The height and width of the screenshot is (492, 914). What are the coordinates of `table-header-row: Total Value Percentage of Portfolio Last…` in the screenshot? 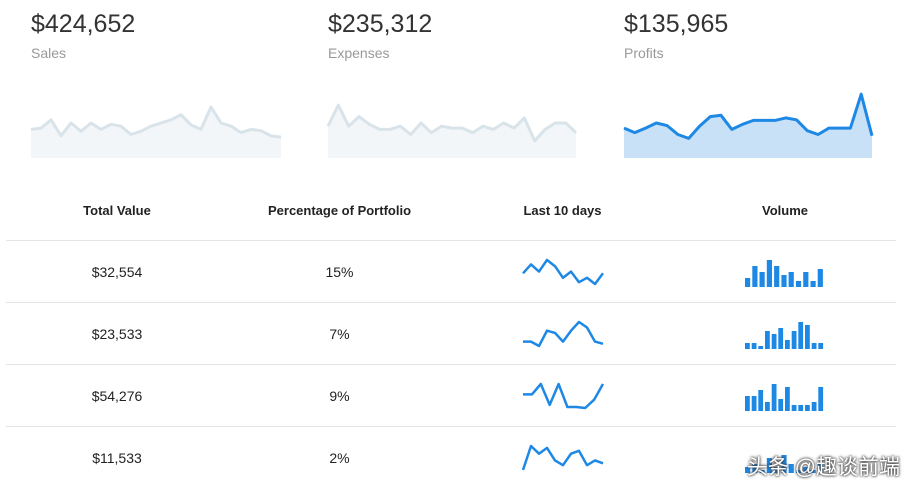 It's located at (451, 210).